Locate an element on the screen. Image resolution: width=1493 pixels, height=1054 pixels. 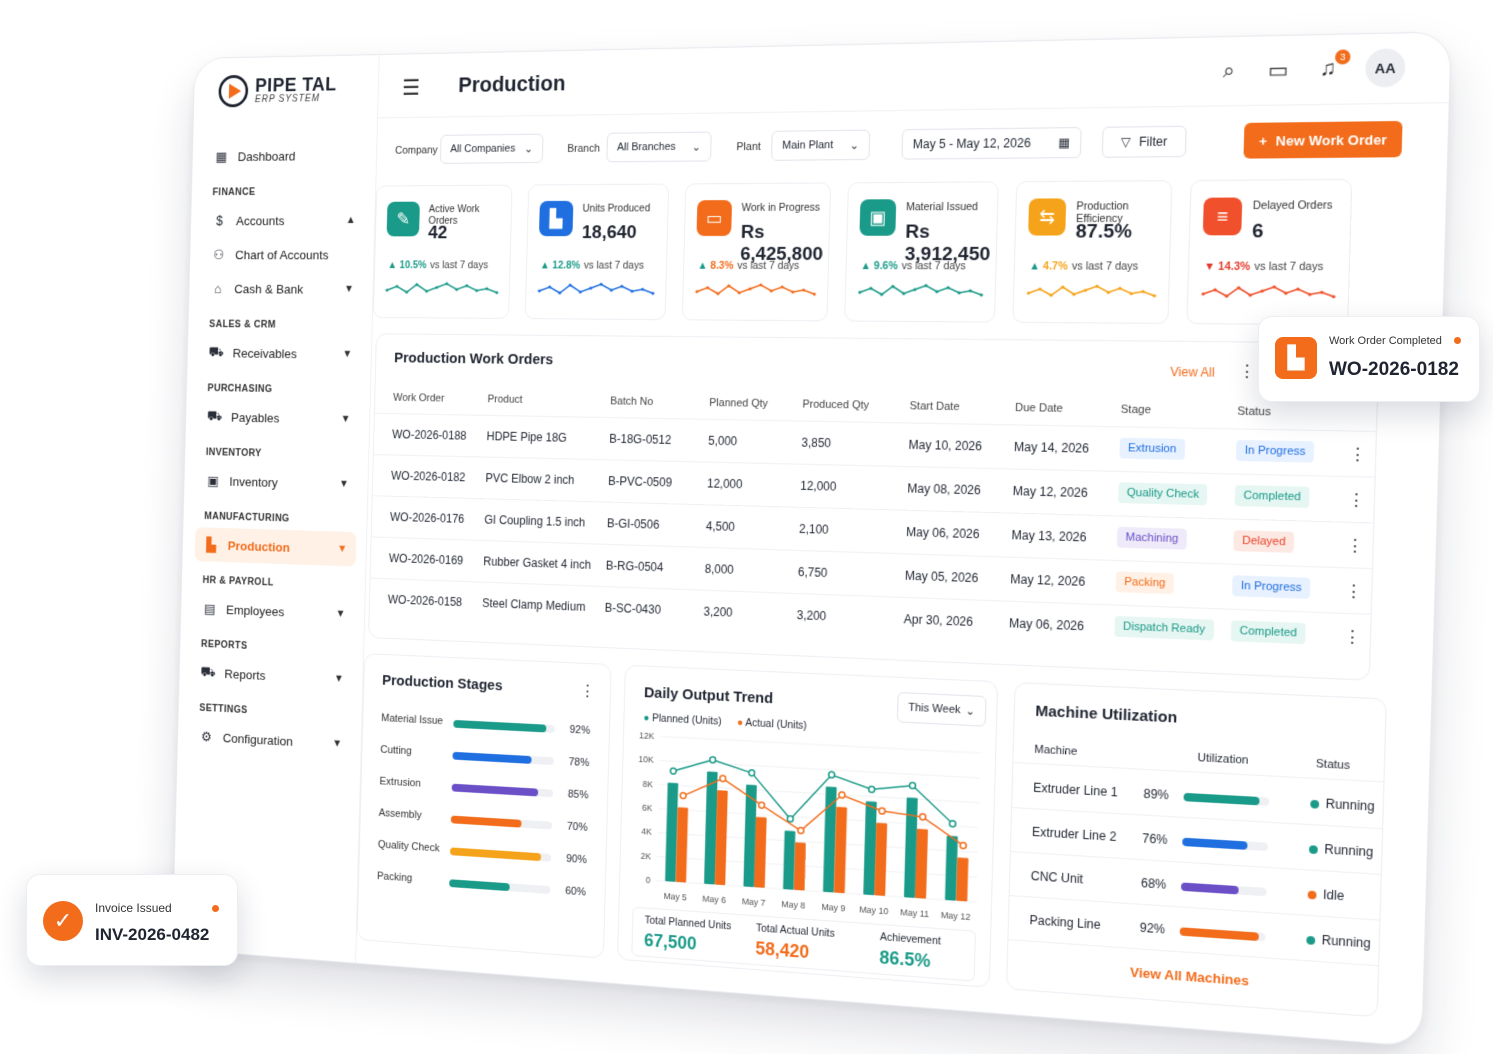
nav-section-manufacturing: MANUFACTURING is located at coordinates (276, 514).